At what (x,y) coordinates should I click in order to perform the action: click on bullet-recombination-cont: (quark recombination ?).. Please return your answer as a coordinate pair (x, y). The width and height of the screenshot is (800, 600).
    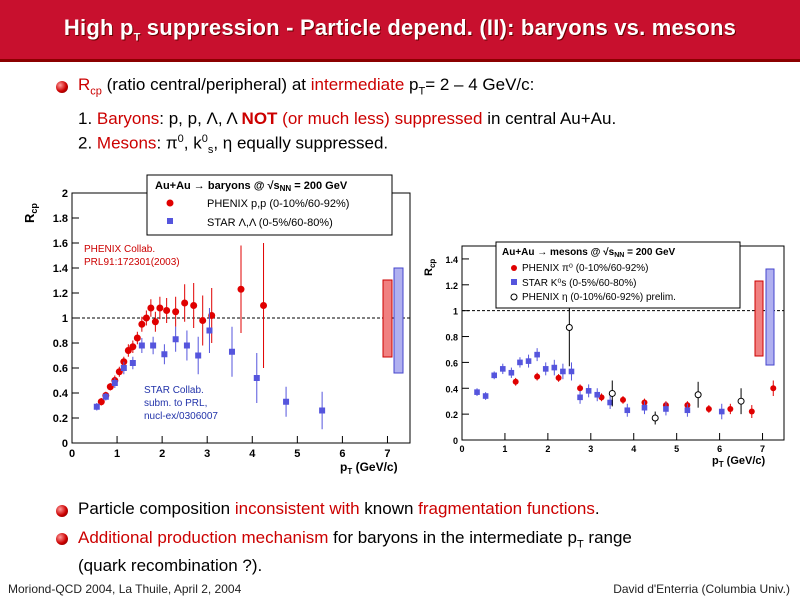
    Looking at the image, I should click on (170, 565).